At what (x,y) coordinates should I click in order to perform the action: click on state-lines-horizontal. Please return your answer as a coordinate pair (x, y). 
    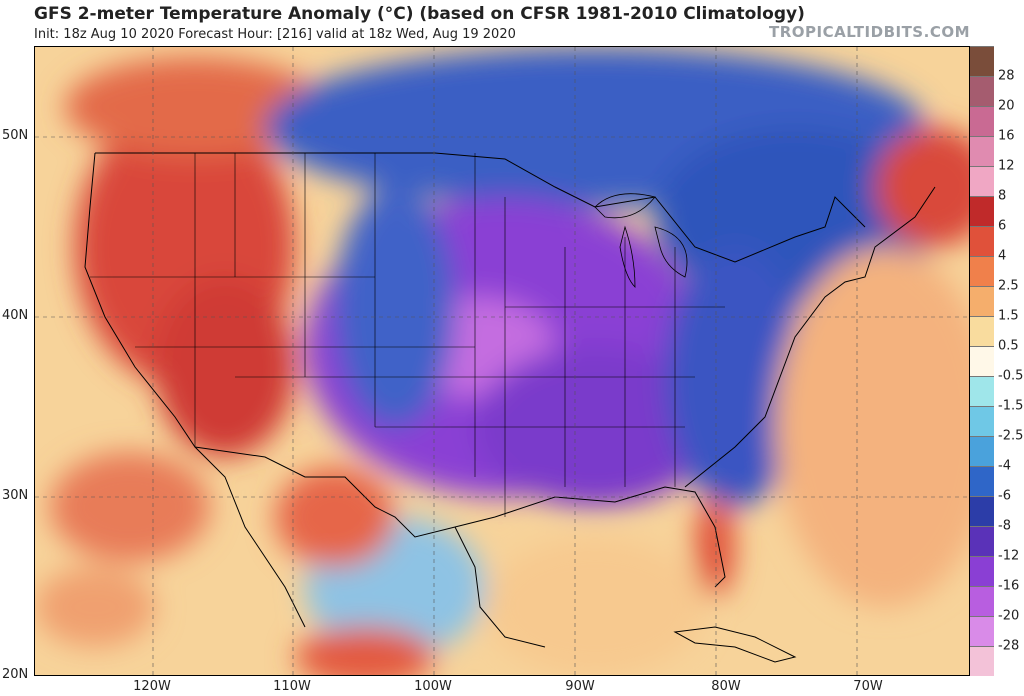
    Looking at the image, I should click on (407, 352).